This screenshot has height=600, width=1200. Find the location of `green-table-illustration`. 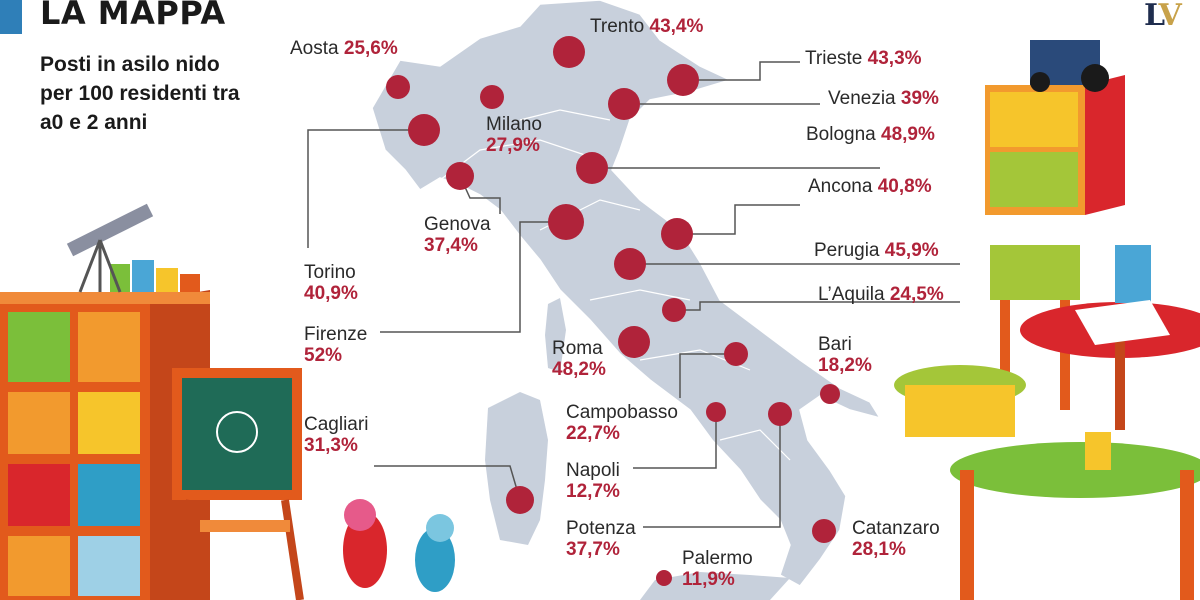

green-table-illustration is located at coordinates (1075, 516).